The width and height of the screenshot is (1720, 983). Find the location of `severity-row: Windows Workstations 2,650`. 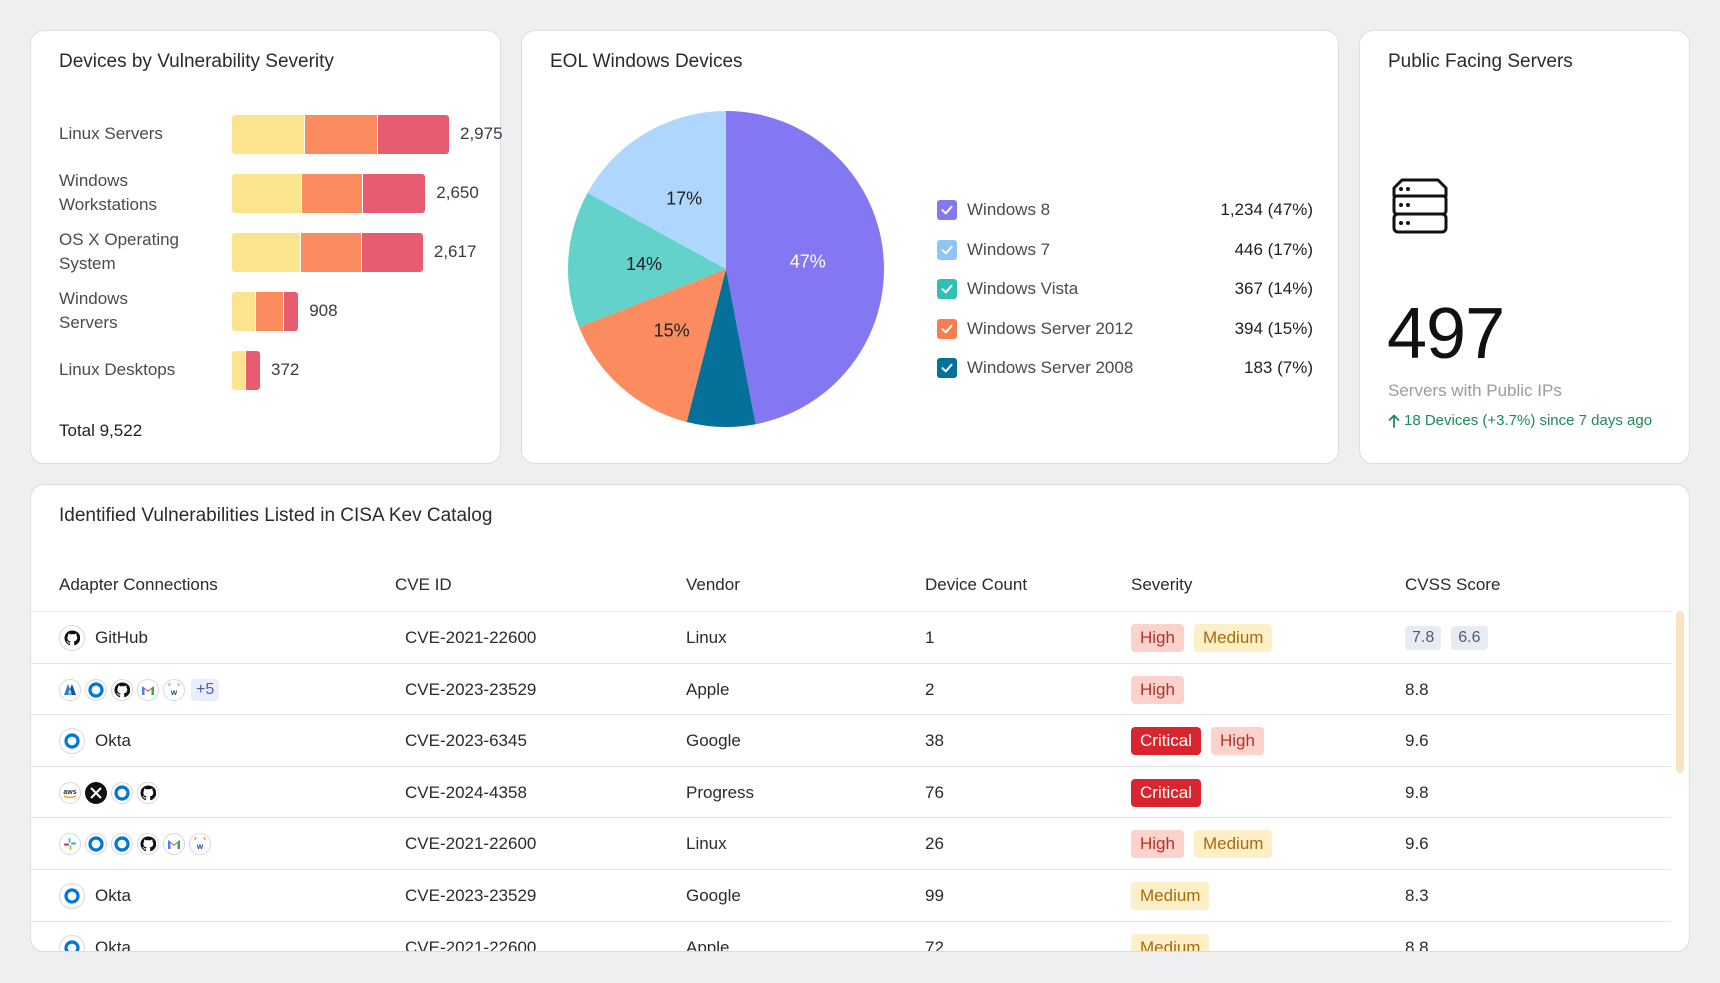

severity-row: Windows Workstations 2,650 is located at coordinates (269, 193).